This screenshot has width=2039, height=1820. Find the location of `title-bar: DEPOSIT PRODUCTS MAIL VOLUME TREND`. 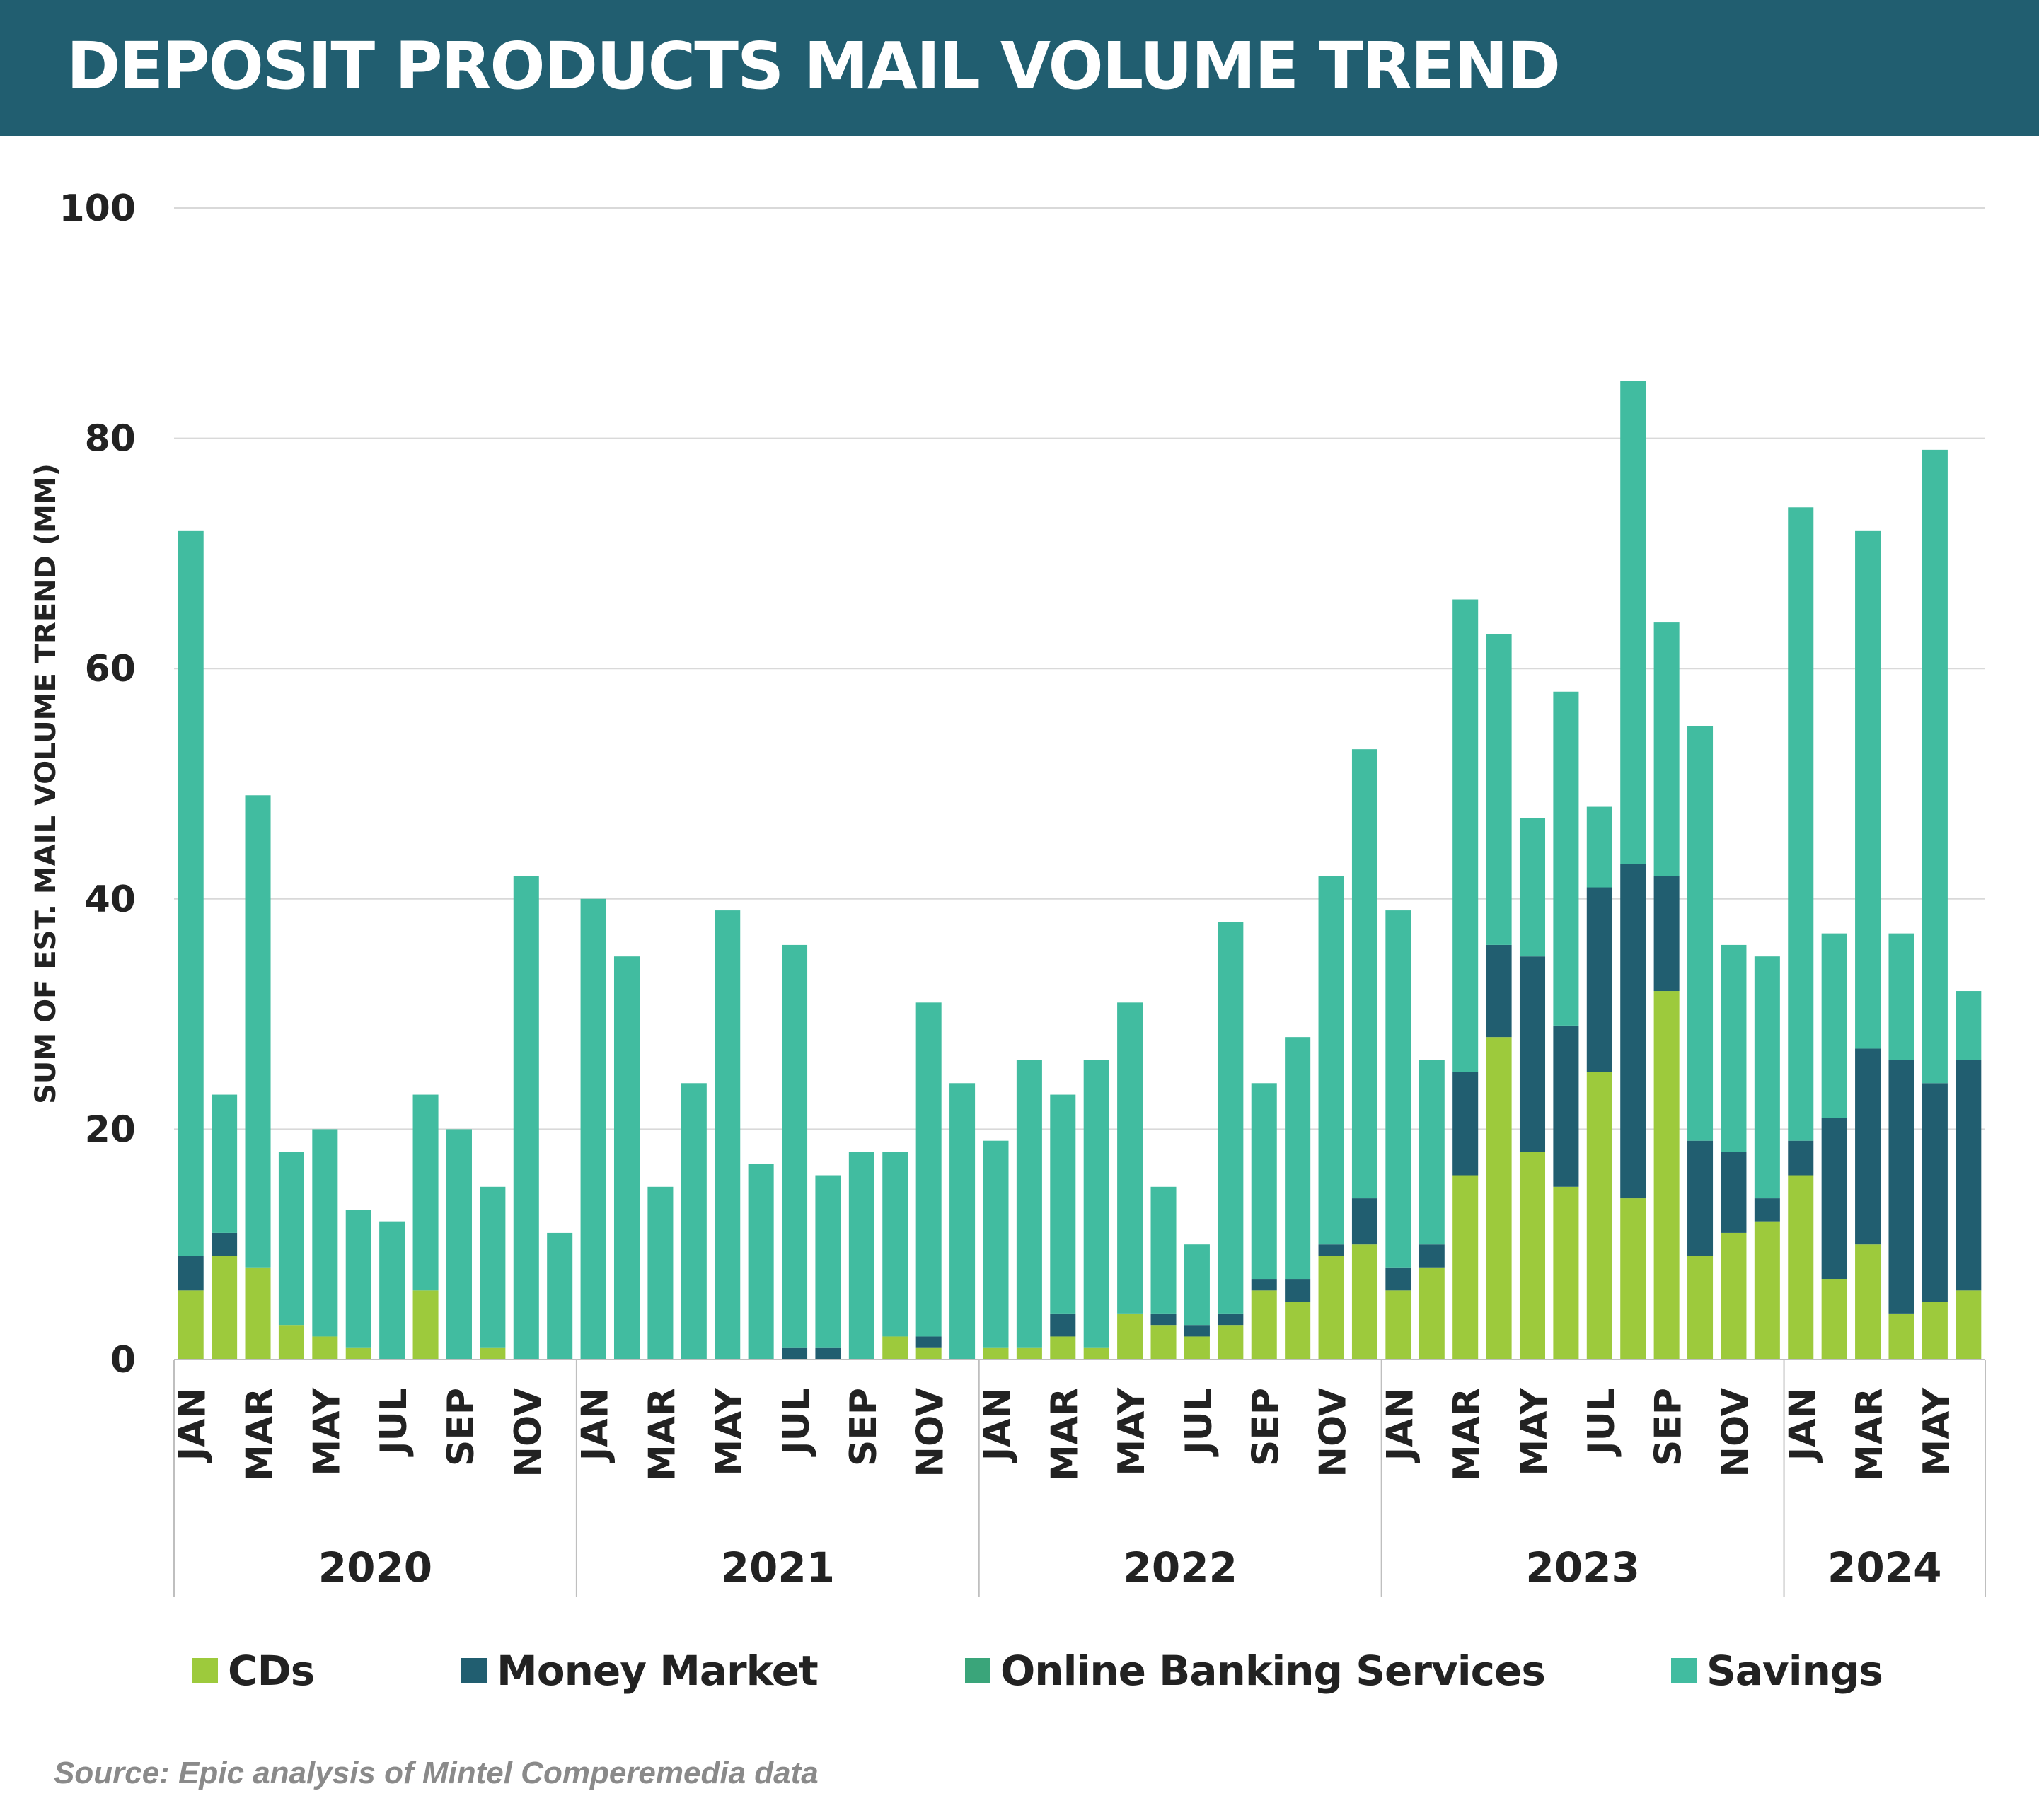

title-bar: DEPOSIT PRODUCTS MAIL VOLUME TREND is located at coordinates (1019, 68).